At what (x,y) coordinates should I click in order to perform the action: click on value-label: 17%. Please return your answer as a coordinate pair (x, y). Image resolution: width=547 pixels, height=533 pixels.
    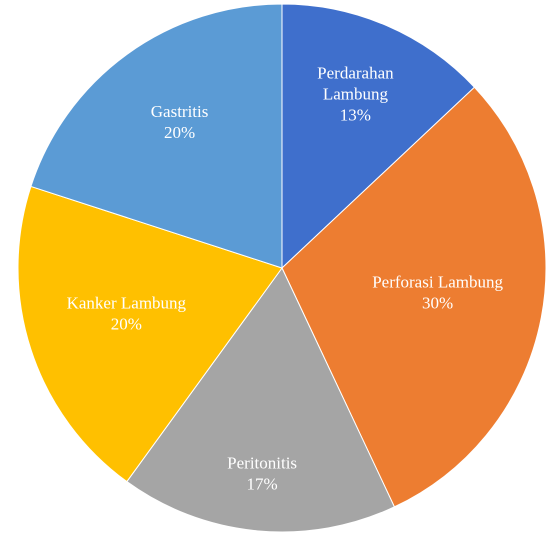
    Looking at the image, I should click on (262, 483).